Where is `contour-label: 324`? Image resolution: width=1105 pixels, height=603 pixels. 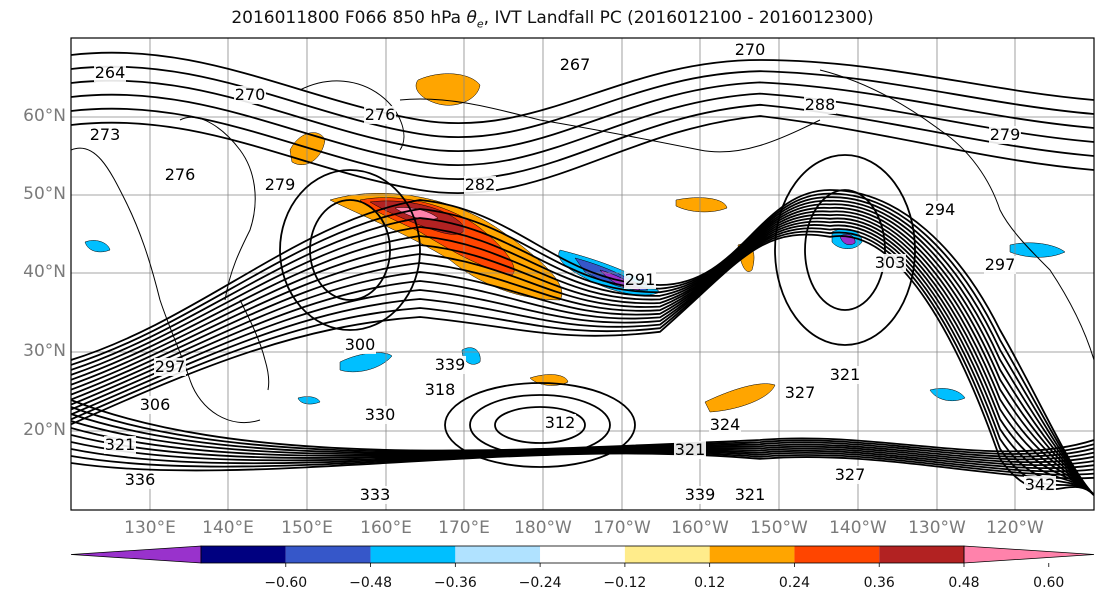
contour-label: 324 is located at coordinates (725, 424).